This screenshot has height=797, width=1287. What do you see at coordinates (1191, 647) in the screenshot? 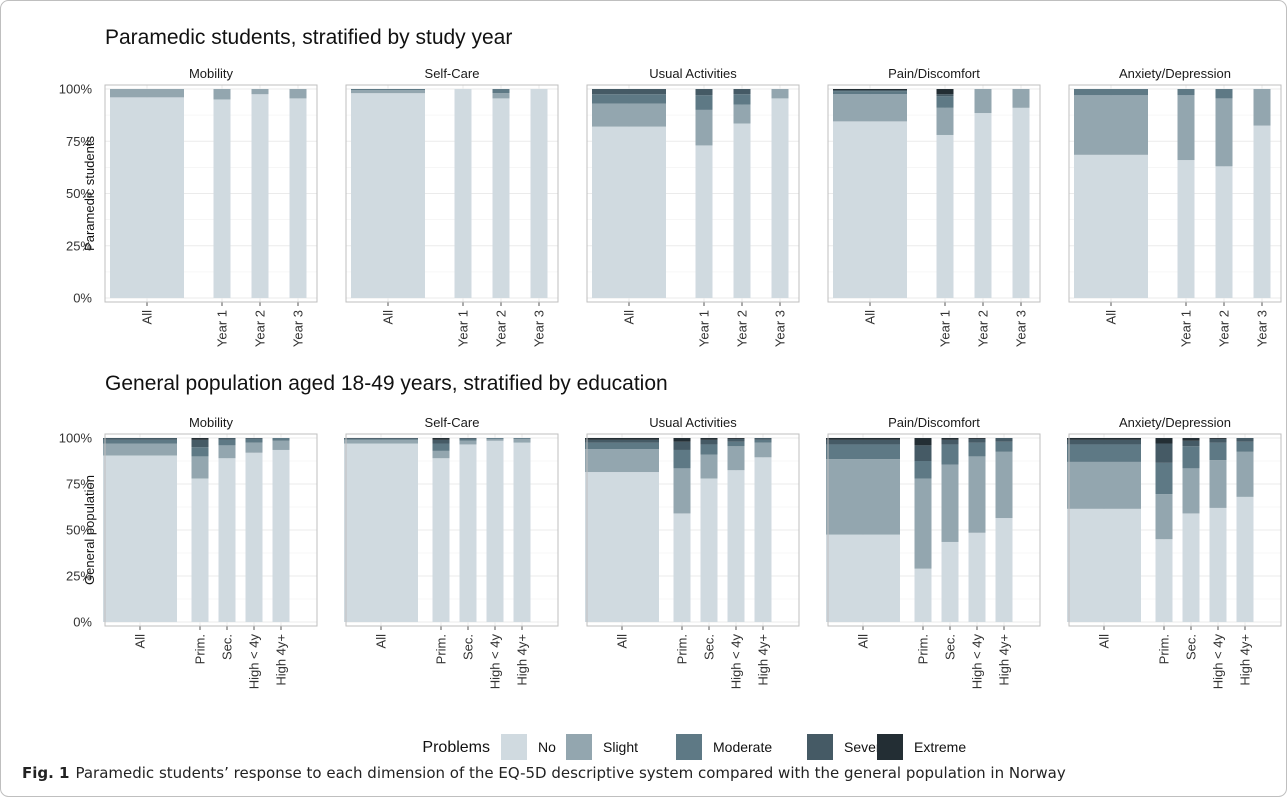
I see `x-tick-label: Sec.` at bounding box center [1191, 647].